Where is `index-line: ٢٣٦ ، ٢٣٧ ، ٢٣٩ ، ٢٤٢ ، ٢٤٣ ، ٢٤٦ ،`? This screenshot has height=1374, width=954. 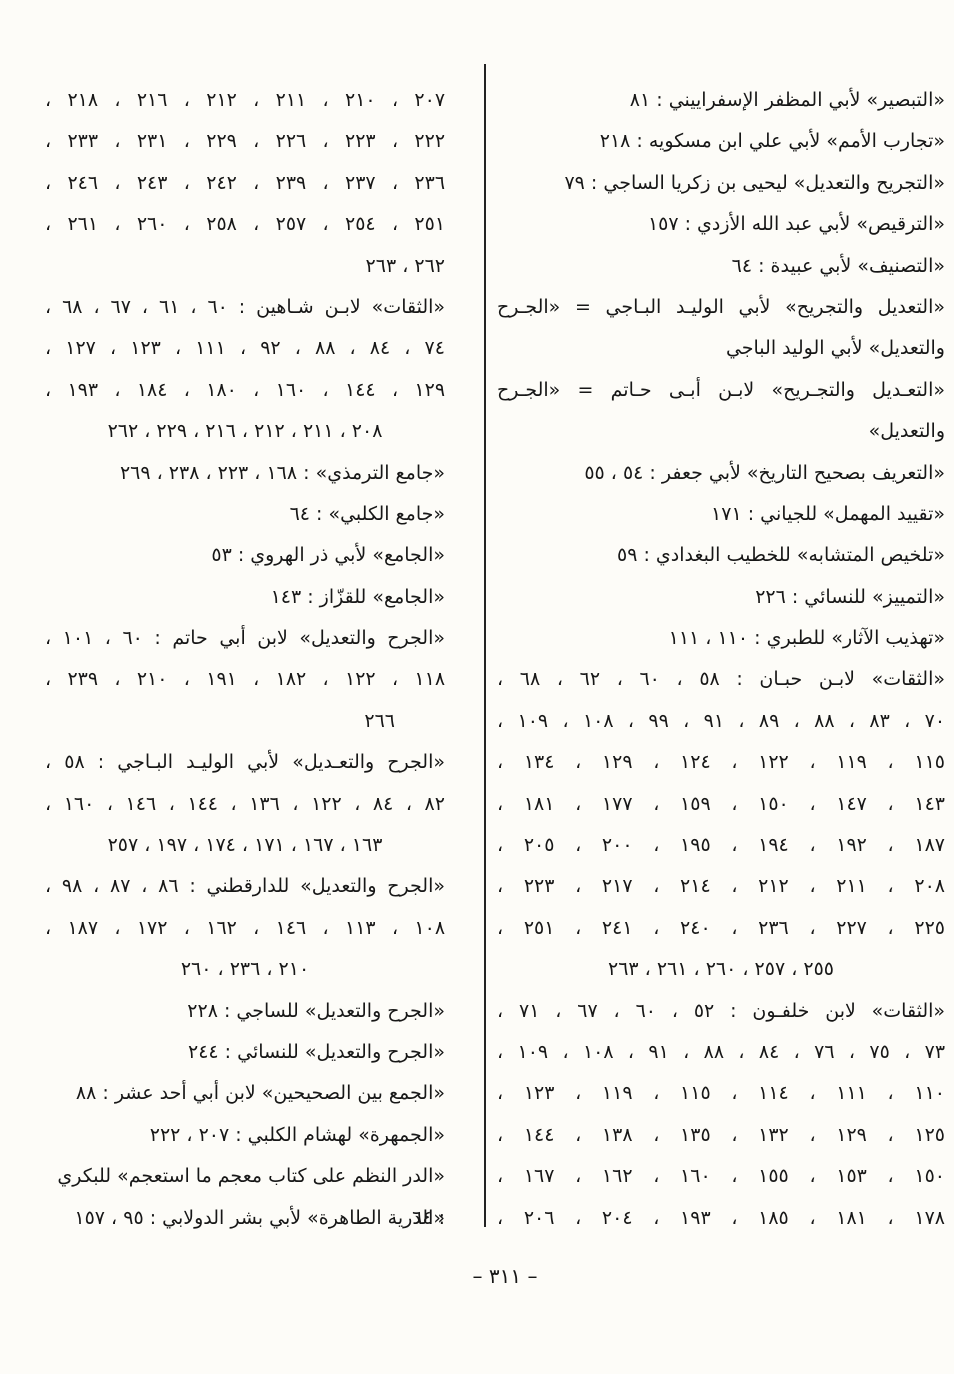 index-line: ٢٣٦ ، ٢٣٧ ، ٢٣٩ ، ٢٤٢ ، ٢٤٣ ، ٢٤٦ ، is located at coordinates (245, 182).